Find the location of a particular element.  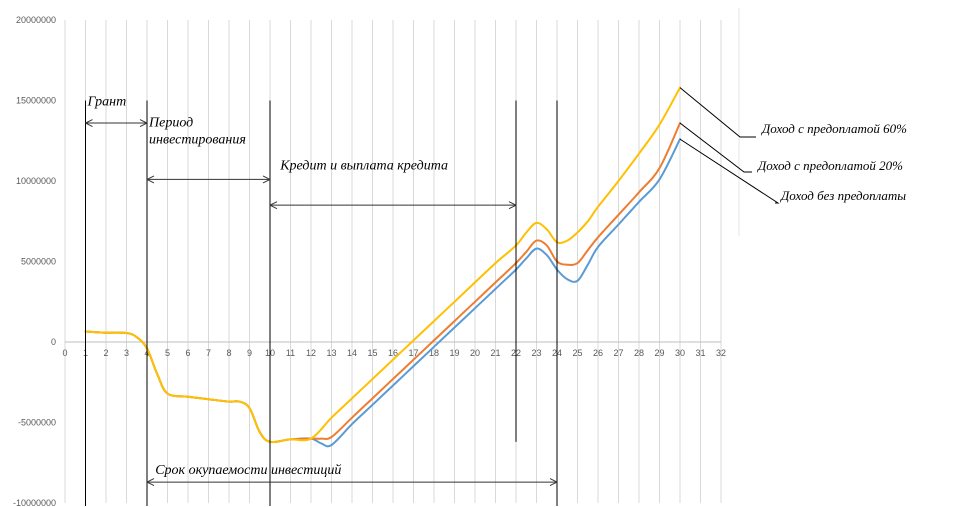

x-tick-label: 32 is located at coordinates (721, 353).